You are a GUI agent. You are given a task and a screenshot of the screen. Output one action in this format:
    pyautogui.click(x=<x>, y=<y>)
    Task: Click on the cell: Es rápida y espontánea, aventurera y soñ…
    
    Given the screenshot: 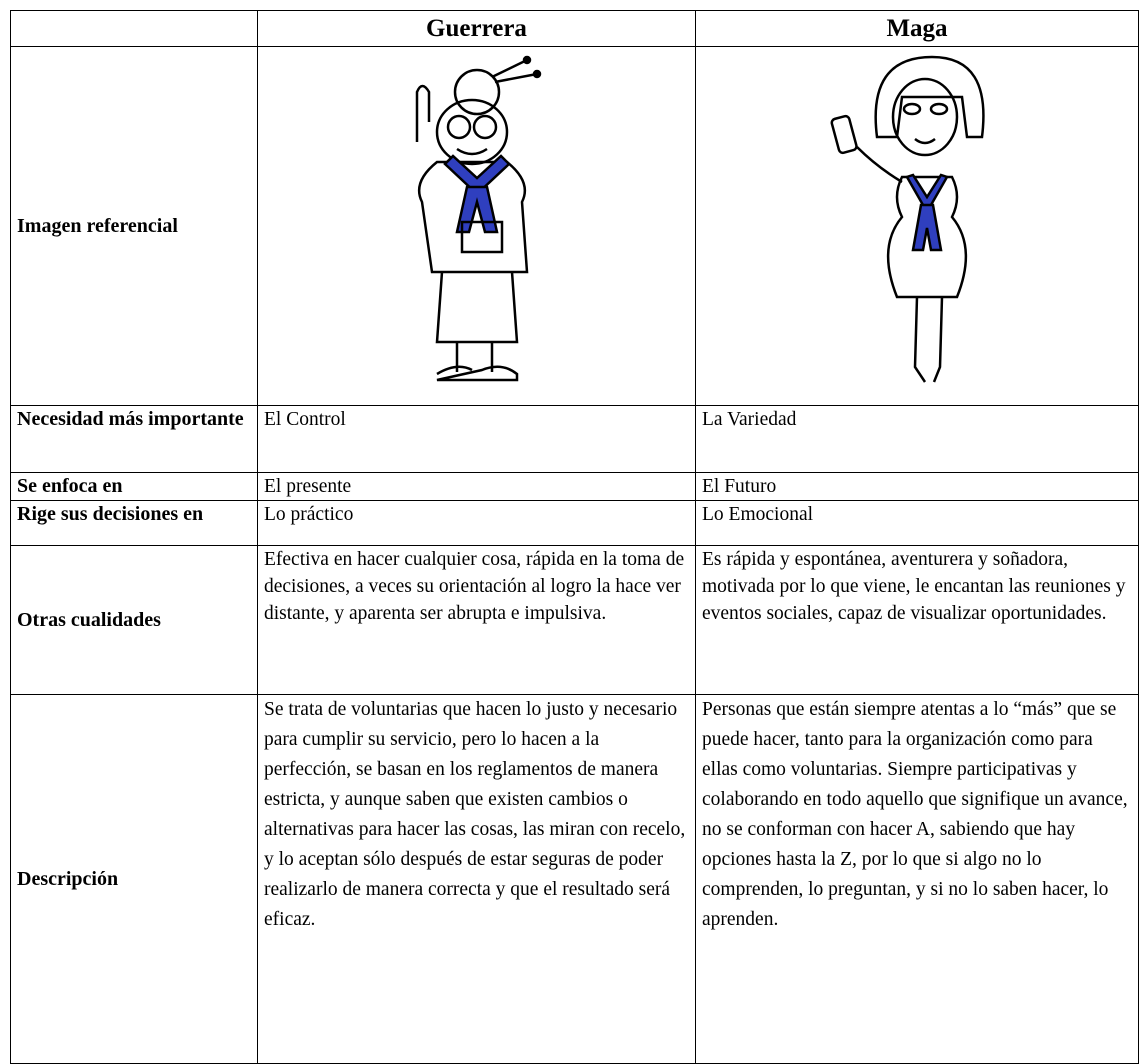 What is the action you would take?
    pyautogui.click(x=917, y=620)
    